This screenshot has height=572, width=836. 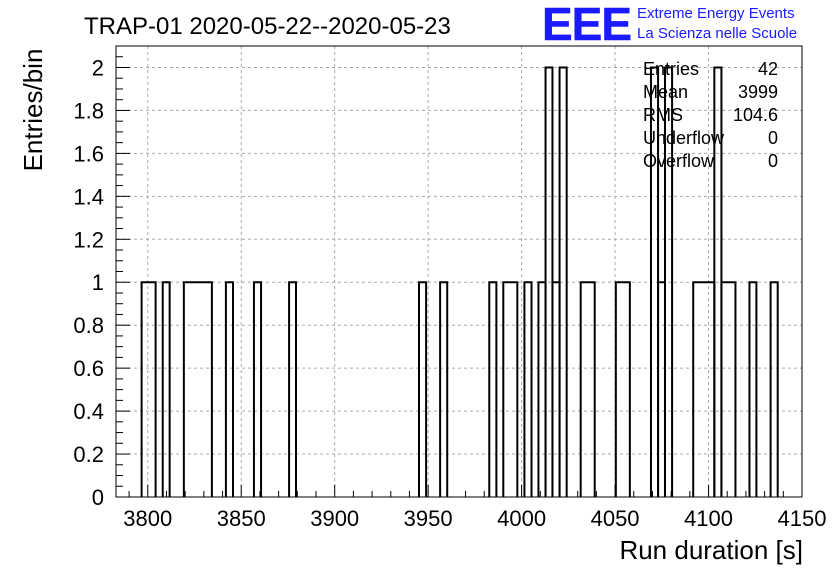 What do you see at coordinates (241, 518) in the screenshot?
I see `x-tick-label: 3850` at bounding box center [241, 518].